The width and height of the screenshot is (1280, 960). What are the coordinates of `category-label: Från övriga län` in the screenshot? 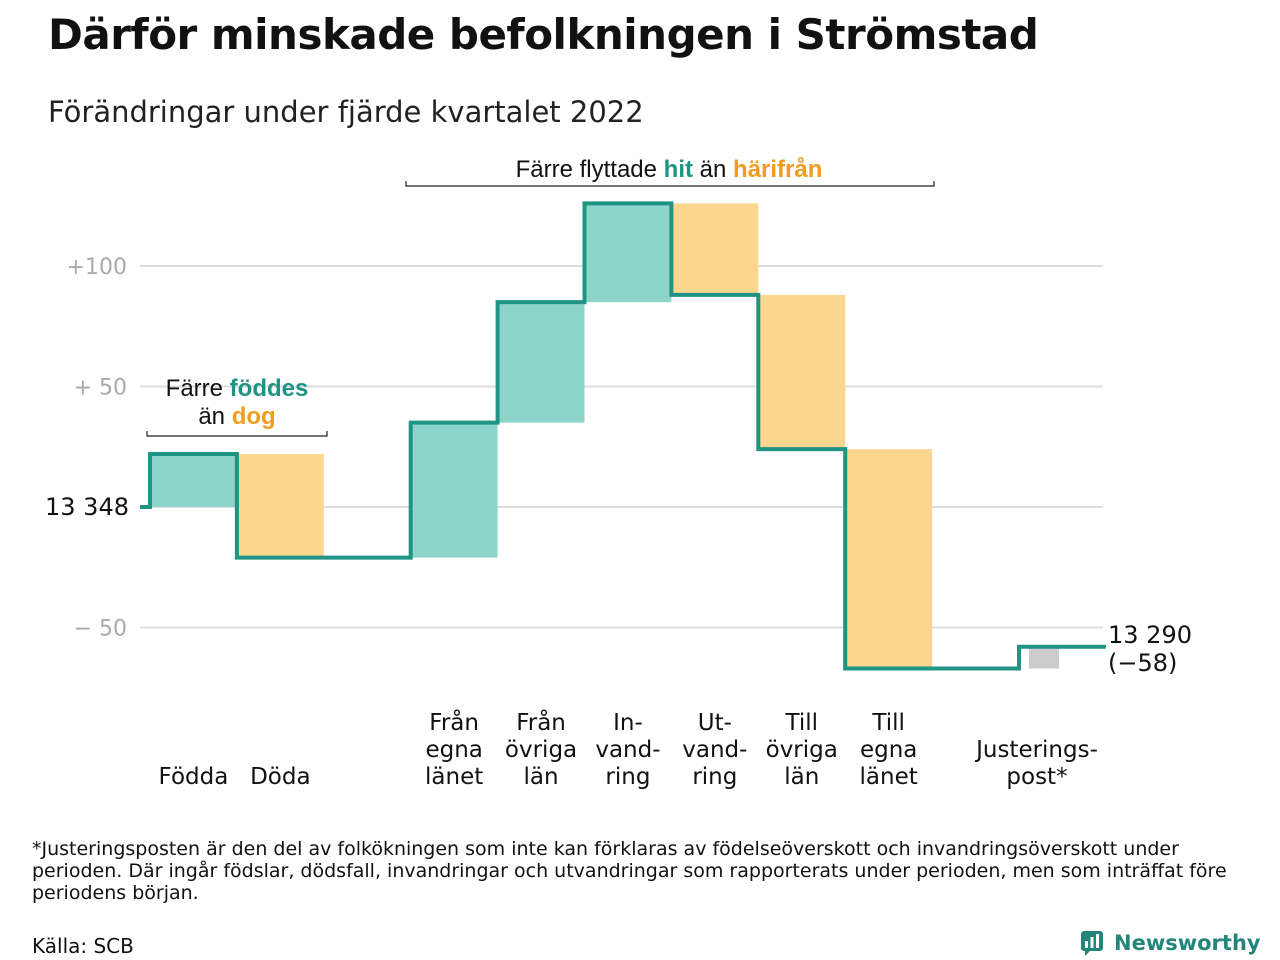 It's located at (541, 749).